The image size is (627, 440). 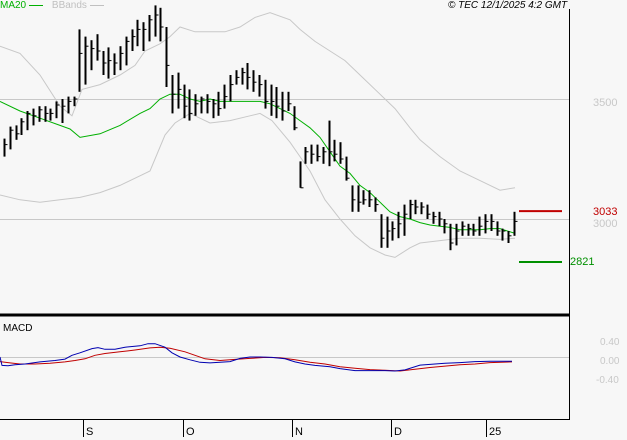 What do you see at coordinates (13, 5) in the screenshot?
I see `legend-ma20: MA20` at bounding box center [13, 5].